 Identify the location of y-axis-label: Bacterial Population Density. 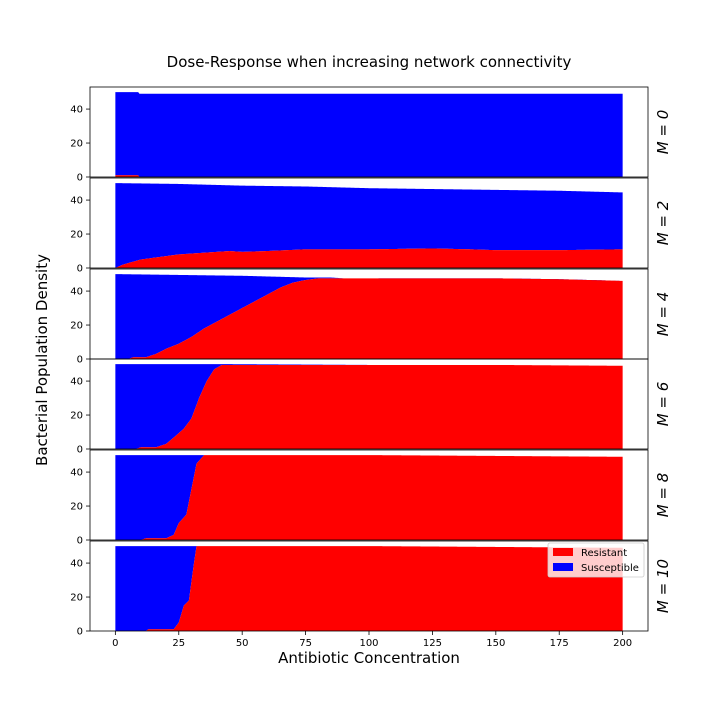
(42, 360).